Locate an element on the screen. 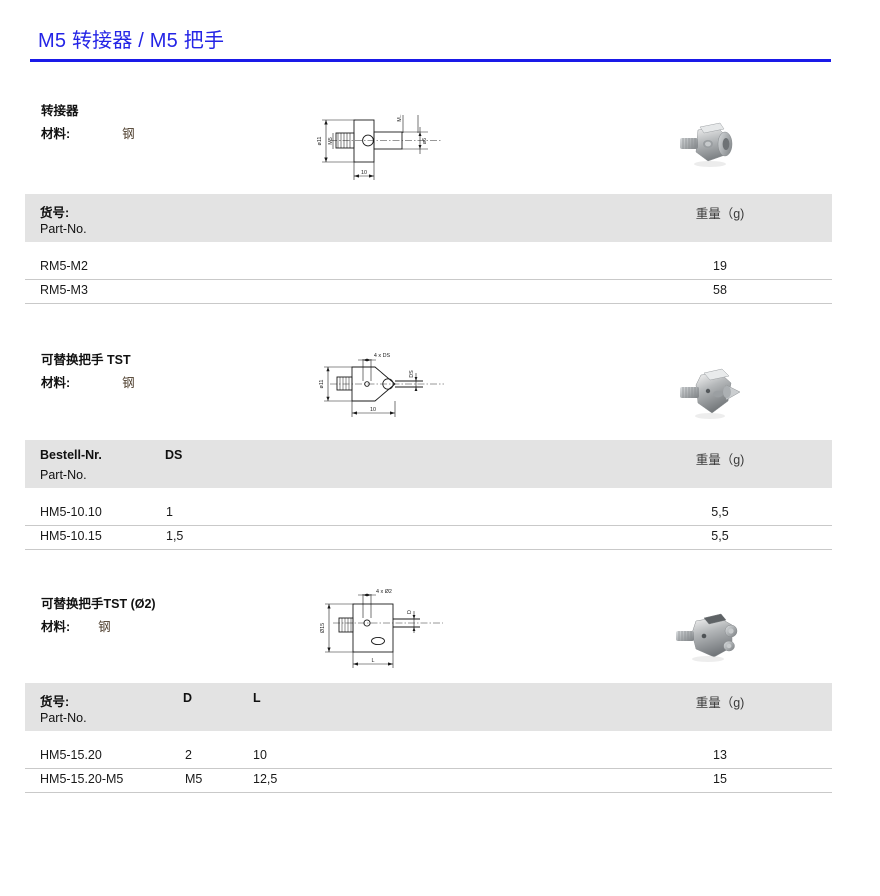 The image size is (880, 896). technical-drawing-tst-handle: ø11 4 x DS DS 10 is located at coordinates (375, 386).